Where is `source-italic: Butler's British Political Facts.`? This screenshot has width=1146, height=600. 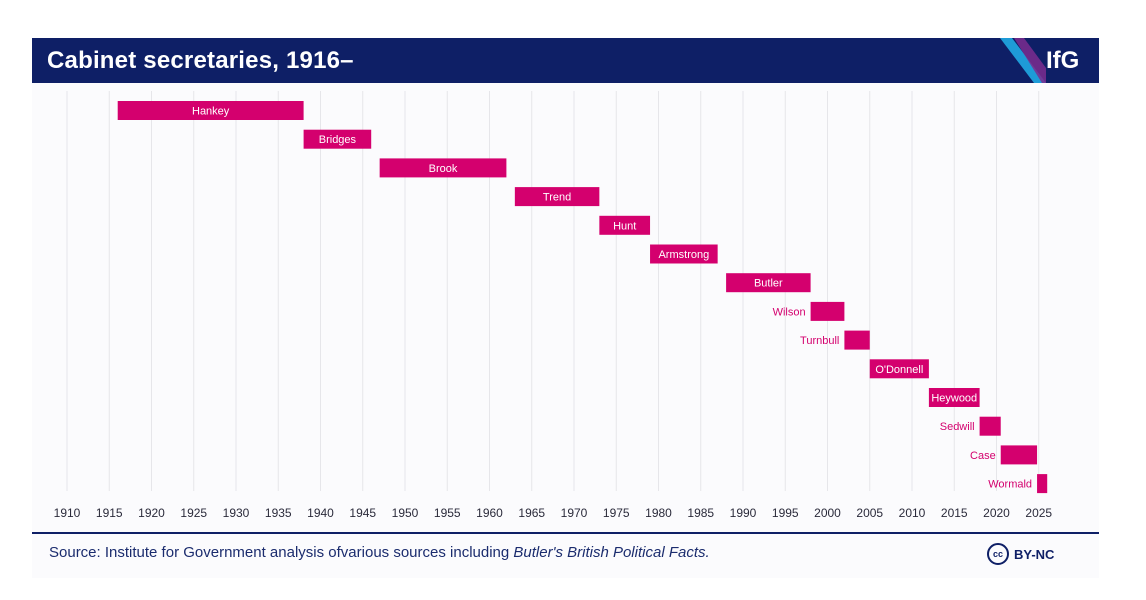 source-italic: Butler's British Political Facts. is located at coordinates (611, 552).